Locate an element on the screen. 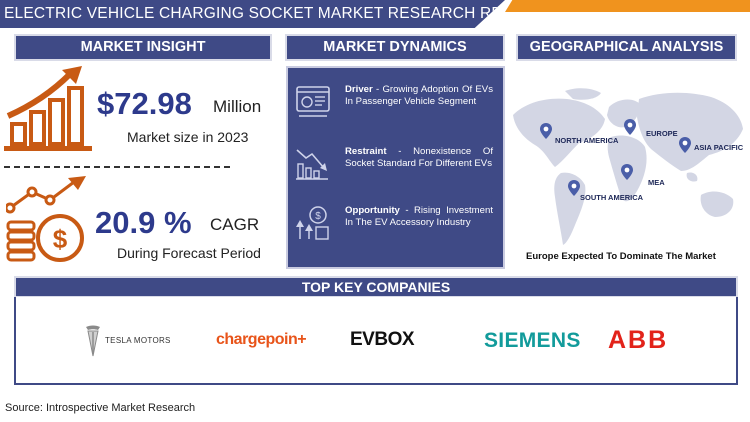  asia-pacific-pin-icon is located at coordinates (685, 145).